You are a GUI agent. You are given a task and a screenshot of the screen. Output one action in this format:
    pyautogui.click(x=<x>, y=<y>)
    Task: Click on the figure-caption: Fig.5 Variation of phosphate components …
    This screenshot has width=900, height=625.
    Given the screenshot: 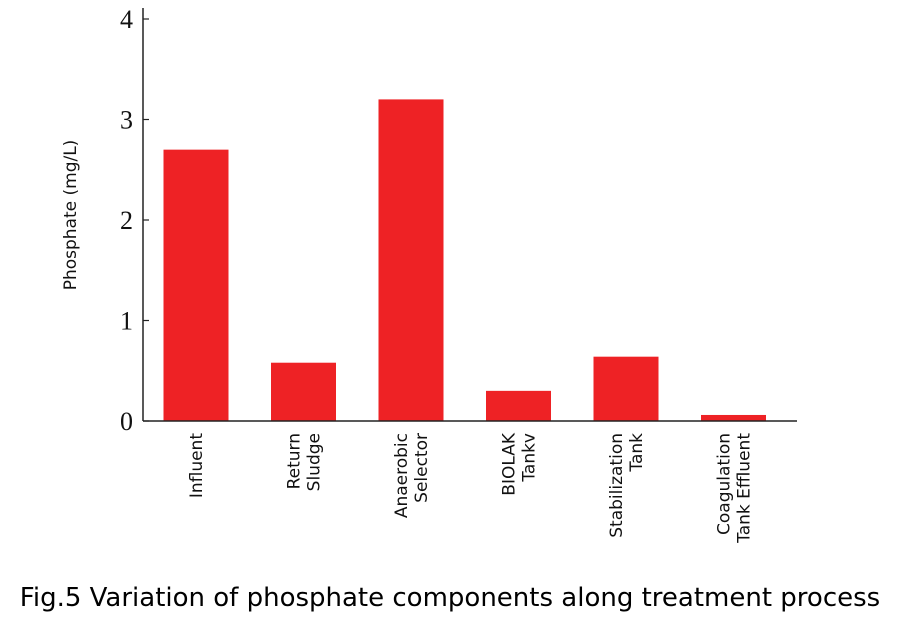 What is the action you would take?
    pyautogui.click(x=450, y=598)
    